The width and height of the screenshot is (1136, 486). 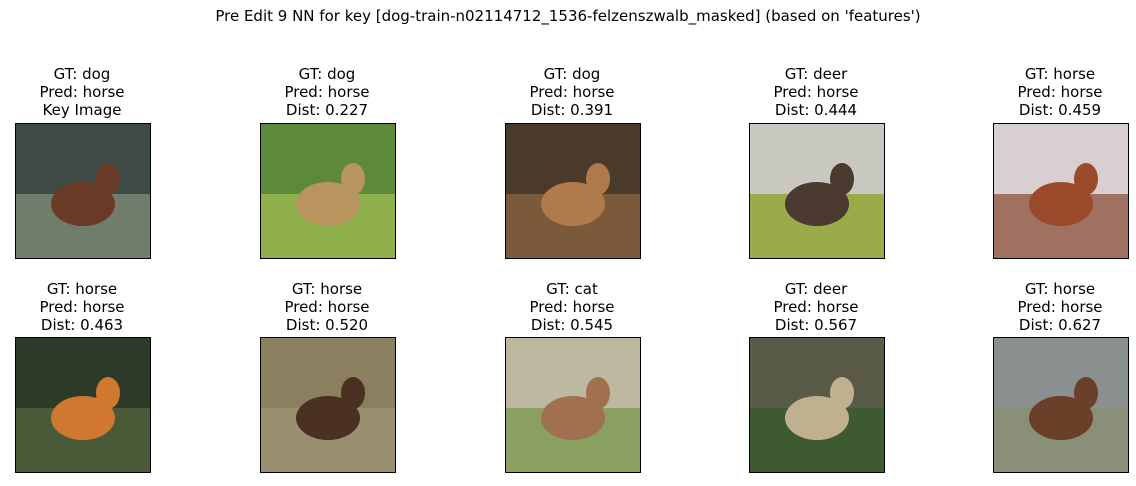 I want to click on panel-caption: GT: horse Pred: horse Dist: 0.459, so click(x=1038, y=92).